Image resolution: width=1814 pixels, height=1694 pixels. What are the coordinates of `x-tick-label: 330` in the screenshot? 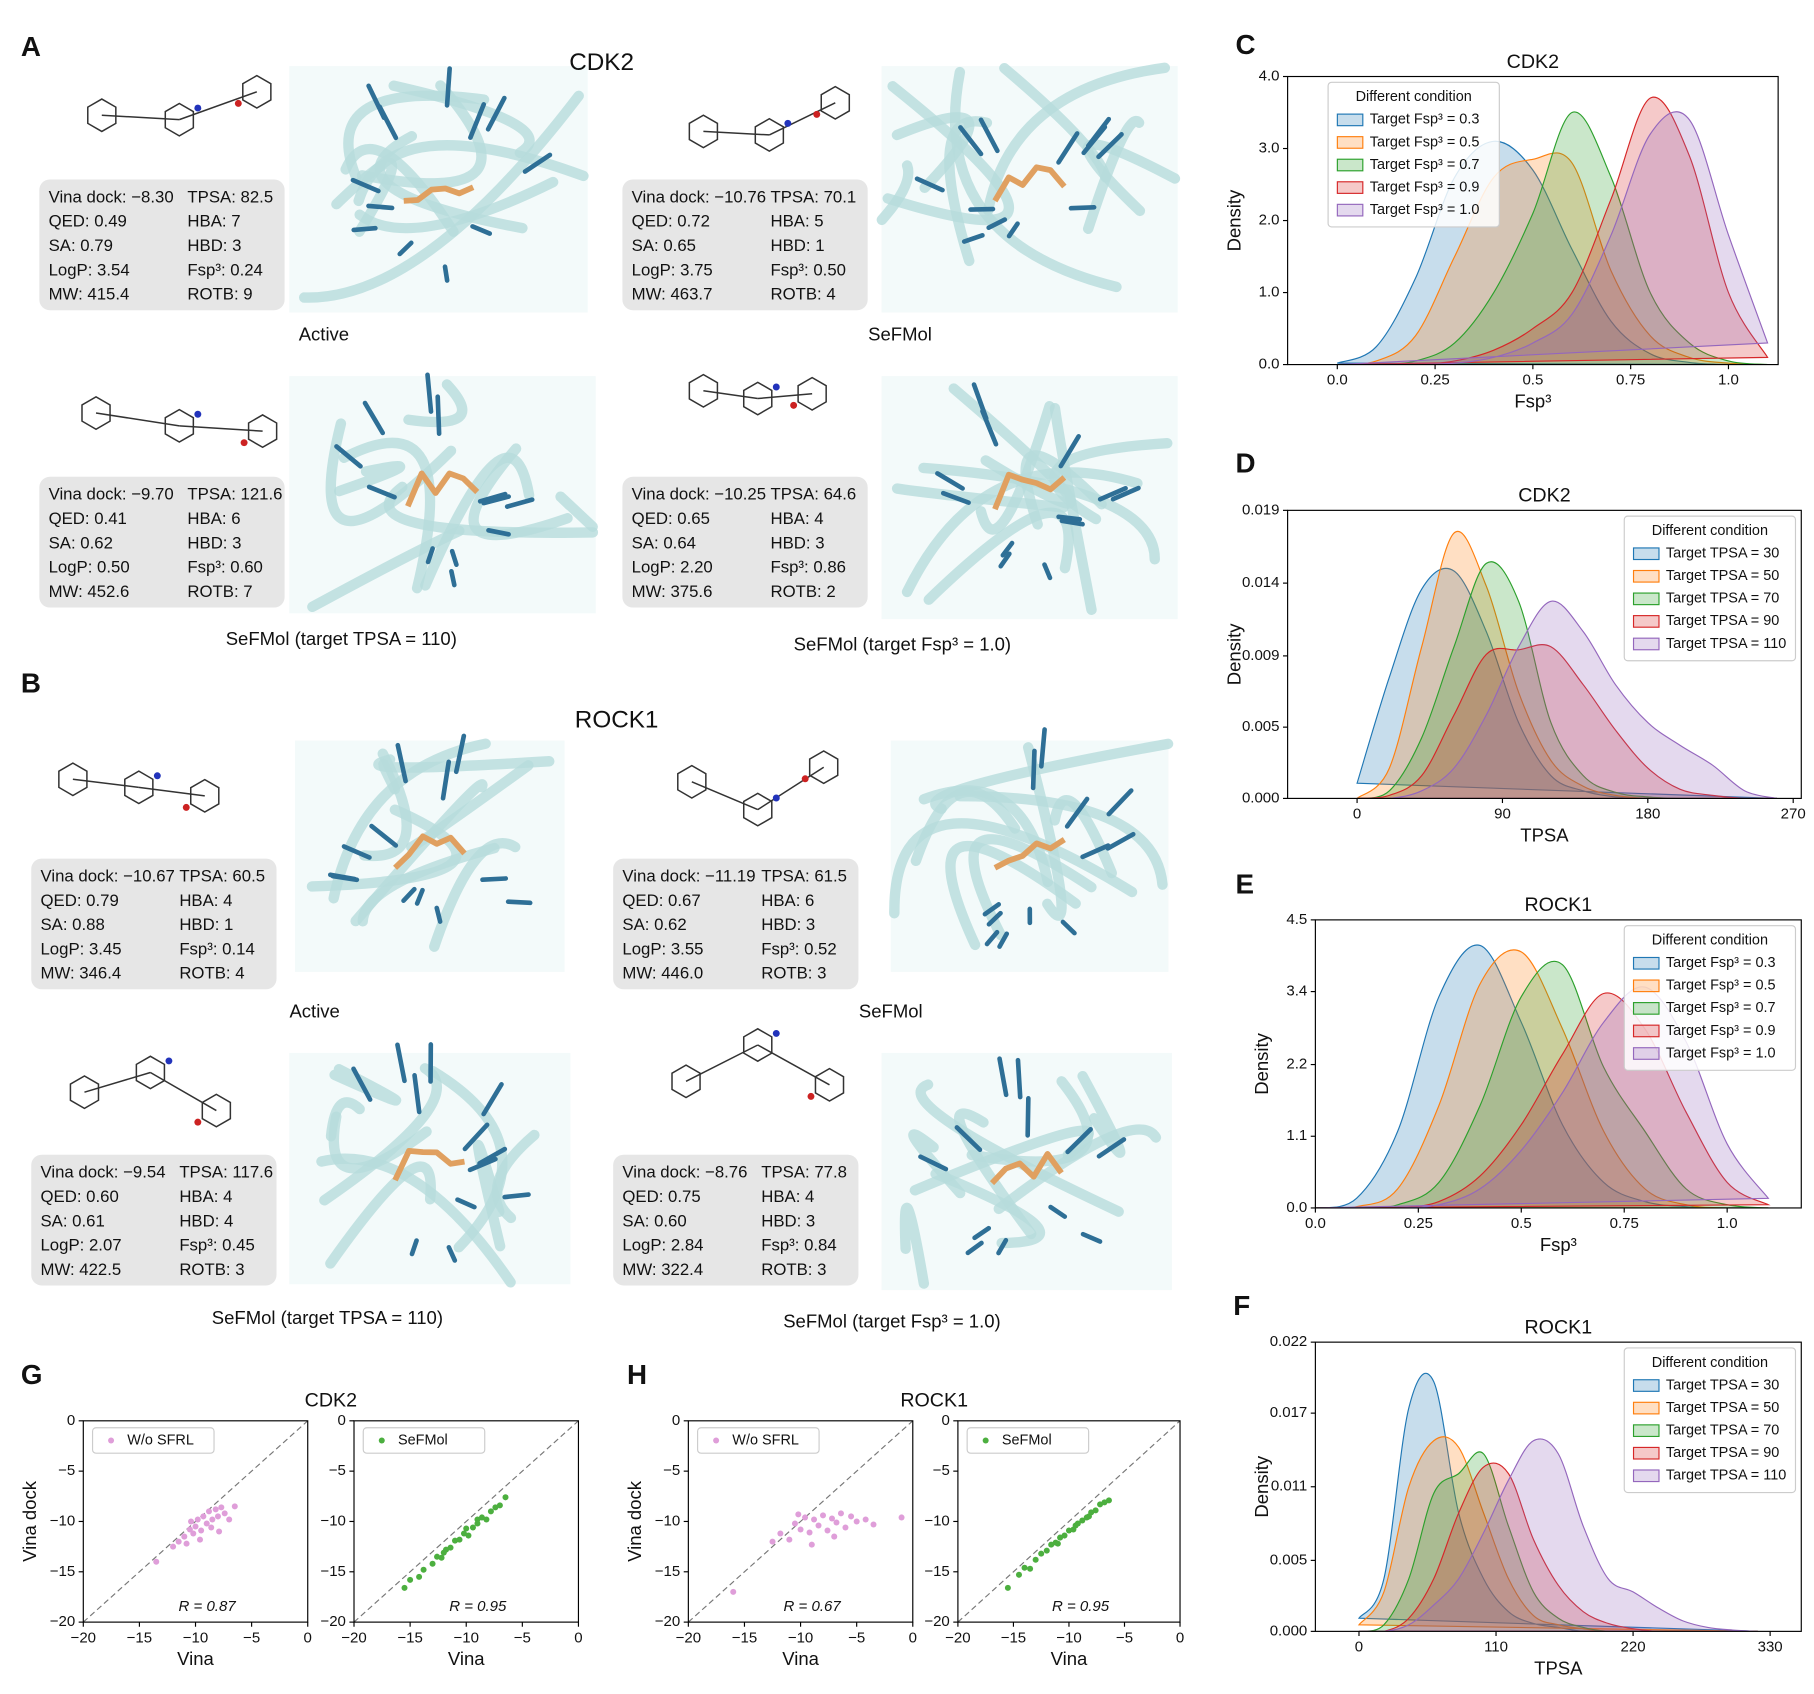 It's located at (1770, 1647).